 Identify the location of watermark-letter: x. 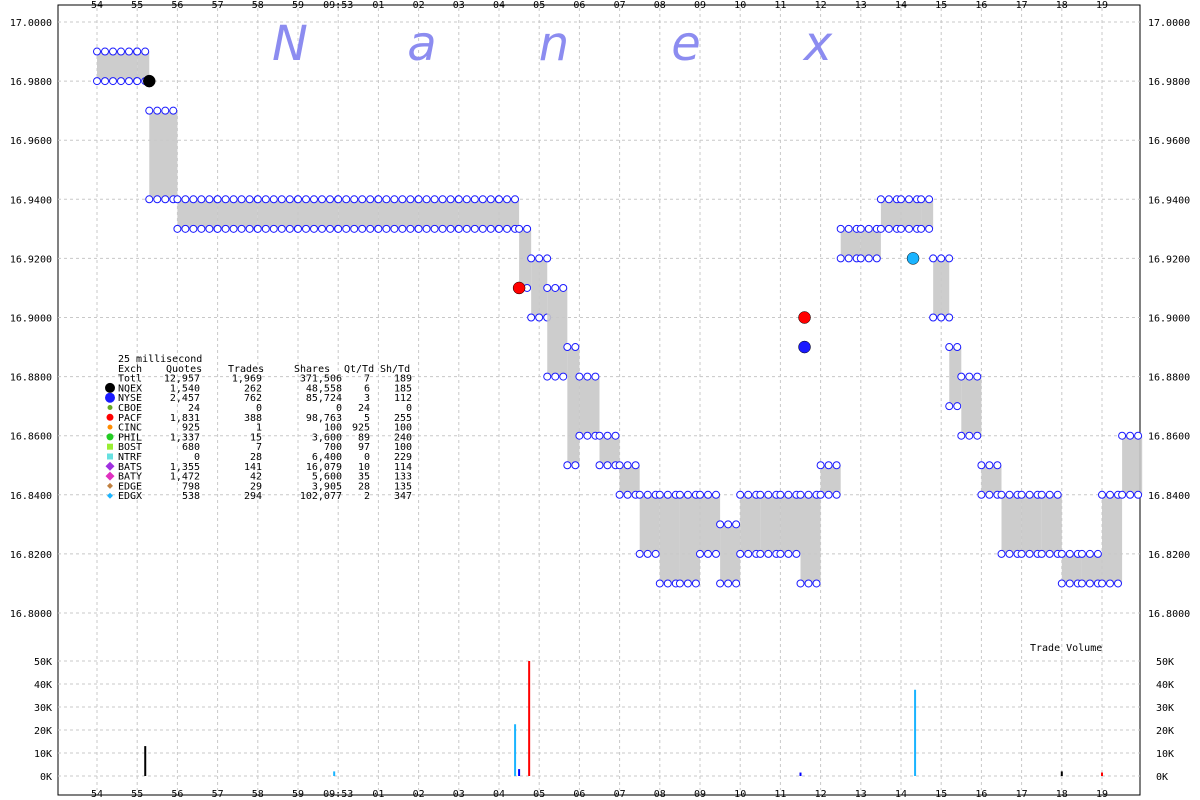
(817, 44).